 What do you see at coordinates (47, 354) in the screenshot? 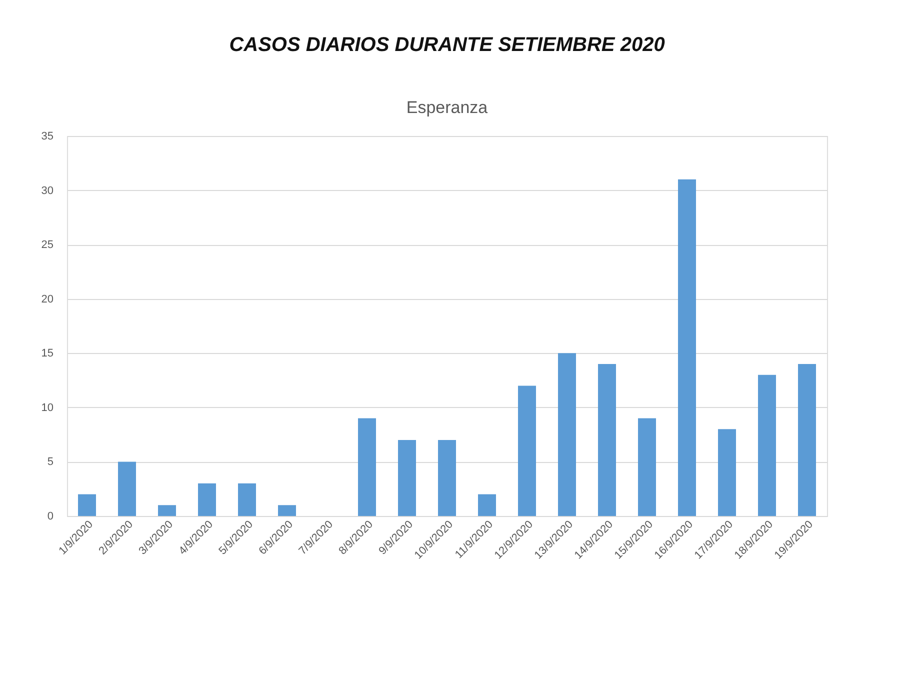
I see `y-tick-label: 15` at bounding box center [47, 354].